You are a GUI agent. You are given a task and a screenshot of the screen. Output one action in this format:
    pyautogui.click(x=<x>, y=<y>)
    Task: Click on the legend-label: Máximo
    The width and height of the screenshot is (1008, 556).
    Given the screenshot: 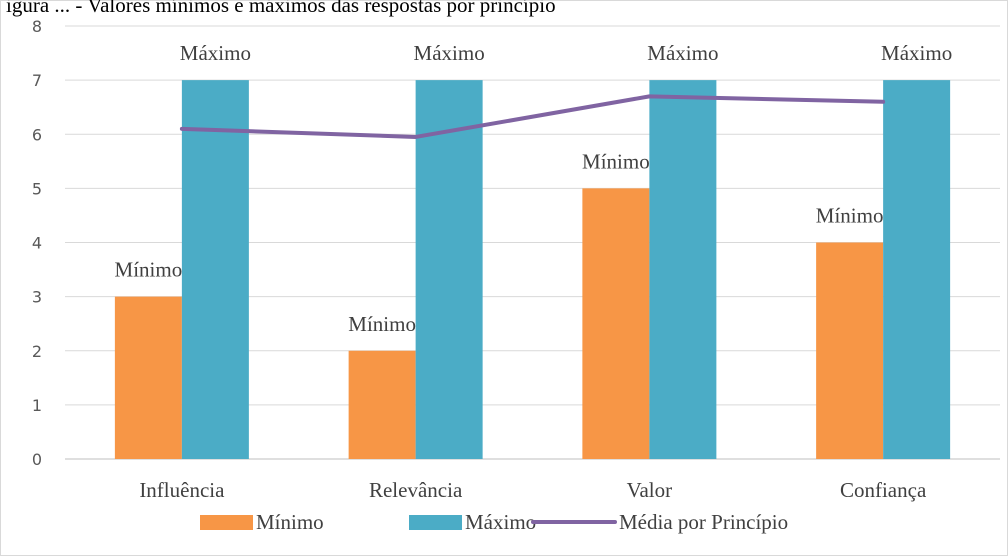 What is the action you would take?
    pyautogui.click(x=500, y=522)
    